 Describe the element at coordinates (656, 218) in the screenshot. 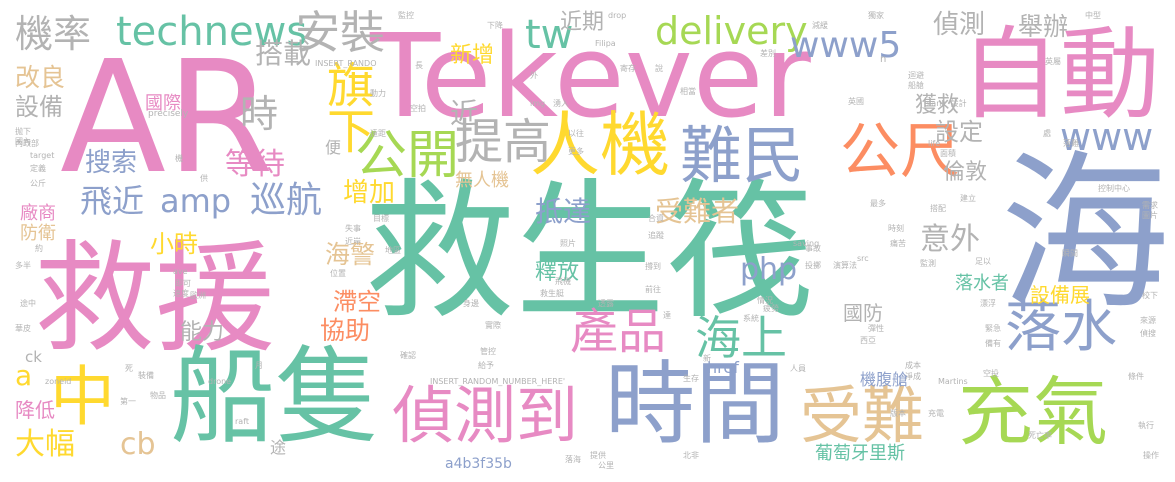

I see `word: 合資` at that location.